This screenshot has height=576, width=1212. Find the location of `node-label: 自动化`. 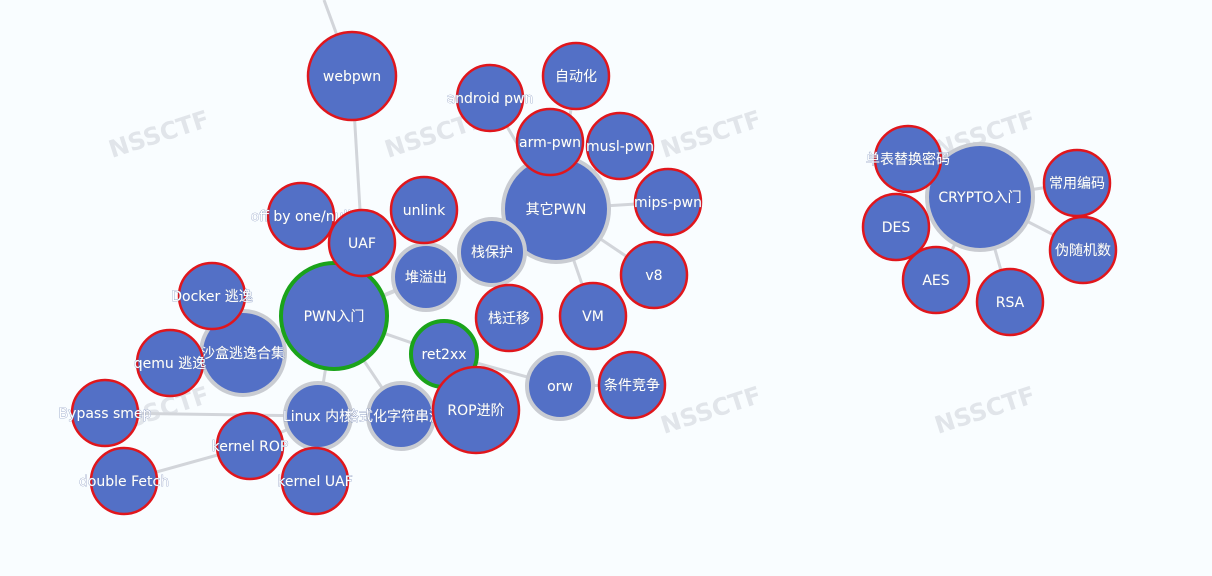

node-label: 自动化 is located at coordinates (576, 77).